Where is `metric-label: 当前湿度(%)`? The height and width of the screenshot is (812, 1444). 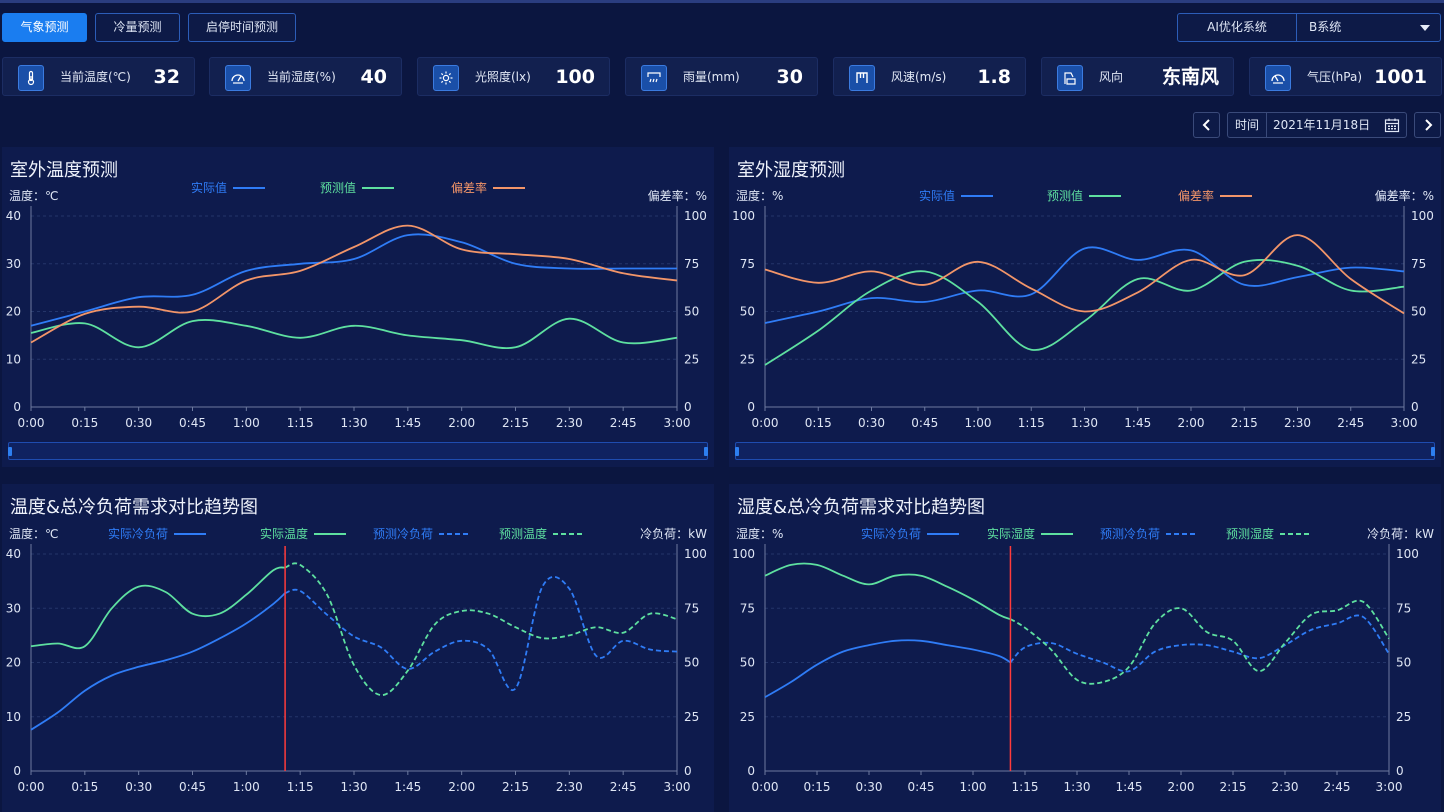 metric-label: 当前湿度(%) is located at coordinates (301, 77).